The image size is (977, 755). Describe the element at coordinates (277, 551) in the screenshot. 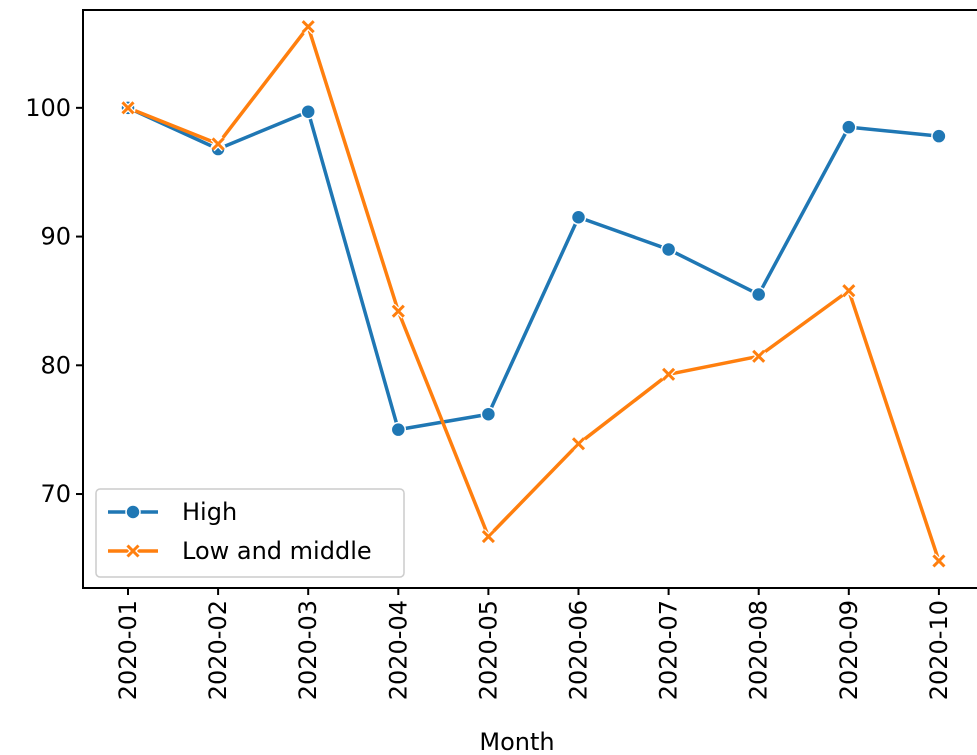

I see `legend-label-low-and-middle: Low and middle` at that location.